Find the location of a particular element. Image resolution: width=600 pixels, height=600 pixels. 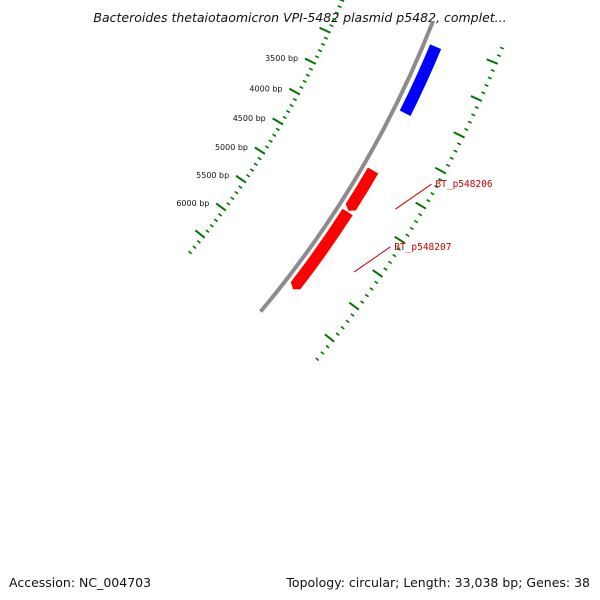

ruler-label: 5000 bp is located at coordinates (231, 147).